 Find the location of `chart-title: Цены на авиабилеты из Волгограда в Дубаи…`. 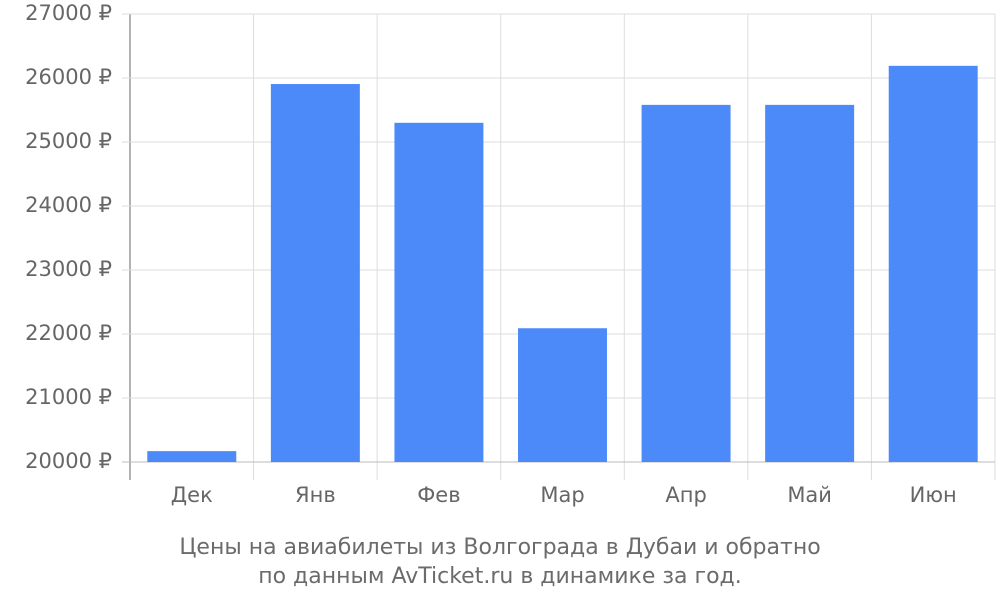

chart-title: Цены на авиабилеты из Волгограда в Дубаи… is located at coordinates (499, 547).